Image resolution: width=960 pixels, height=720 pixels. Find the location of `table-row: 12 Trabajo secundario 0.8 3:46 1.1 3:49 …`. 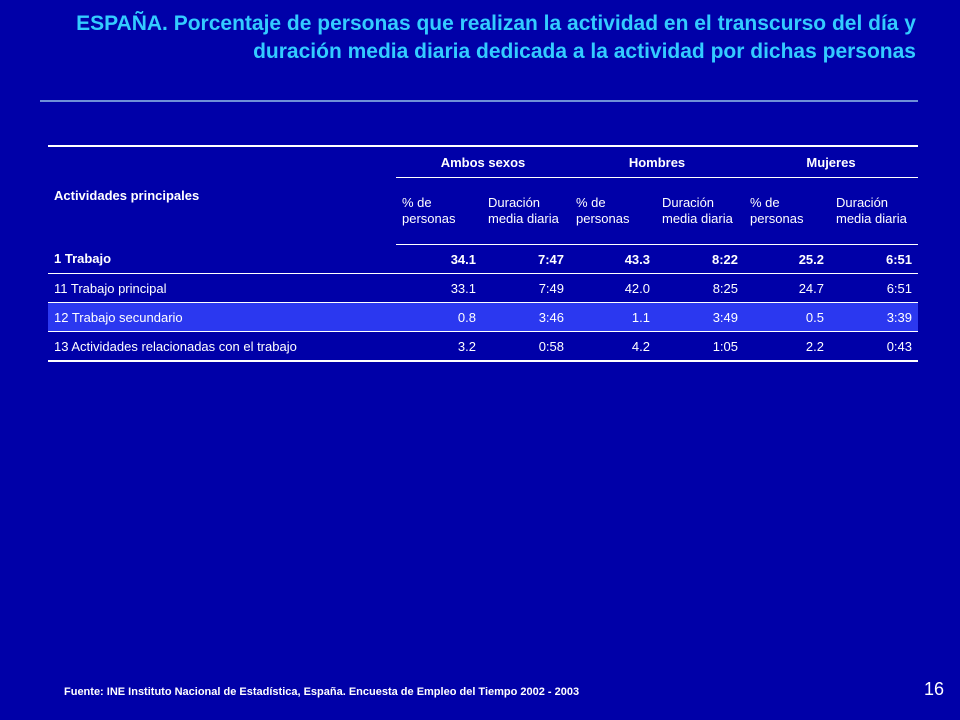

table-row: 12 Trabajo secundario 0.8 3:46 1.1 3:49 … is located at coordinates (483, 317).